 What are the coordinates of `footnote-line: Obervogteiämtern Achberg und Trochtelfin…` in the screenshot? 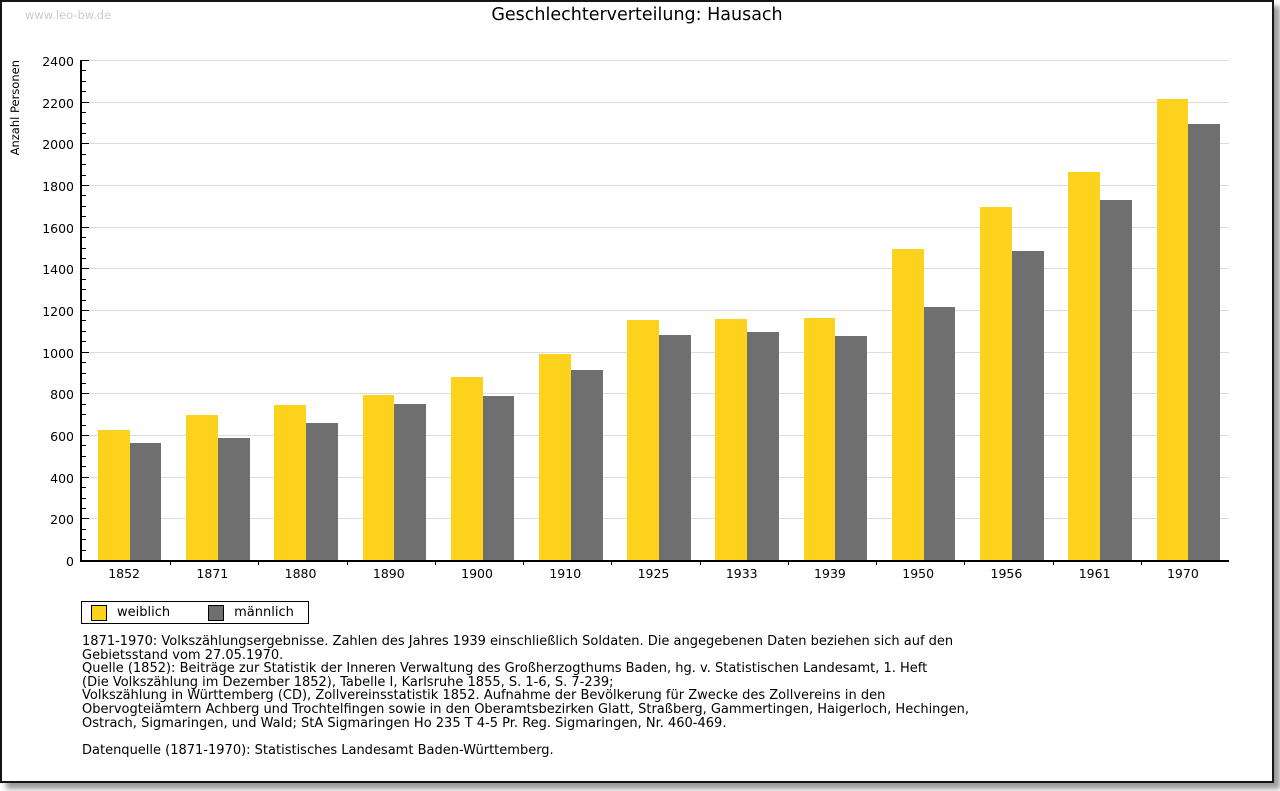 It's located at (526, 709).